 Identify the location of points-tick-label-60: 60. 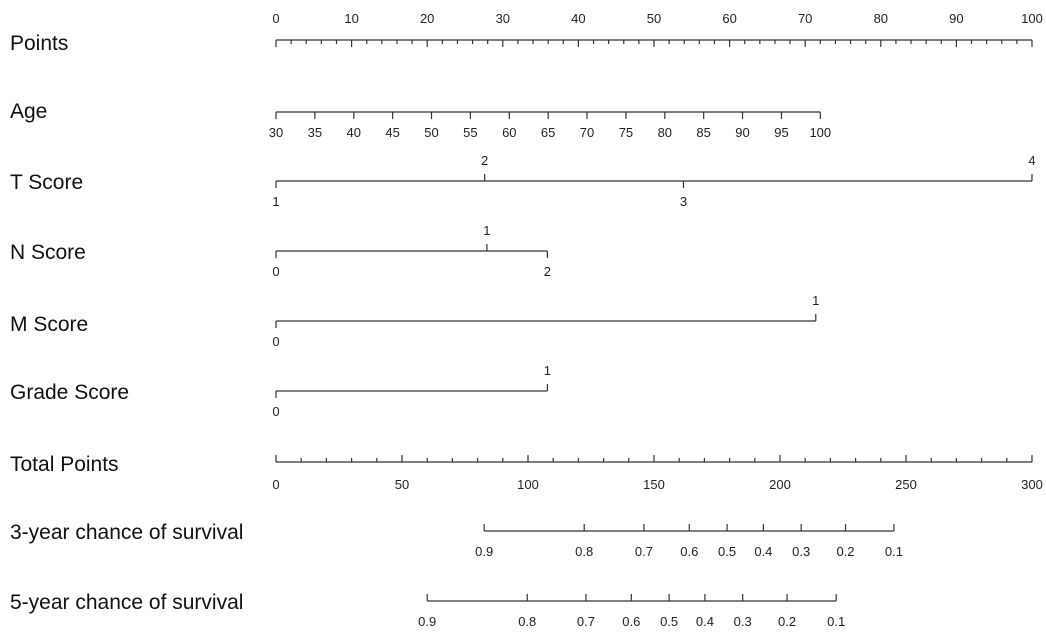
(729, 18).